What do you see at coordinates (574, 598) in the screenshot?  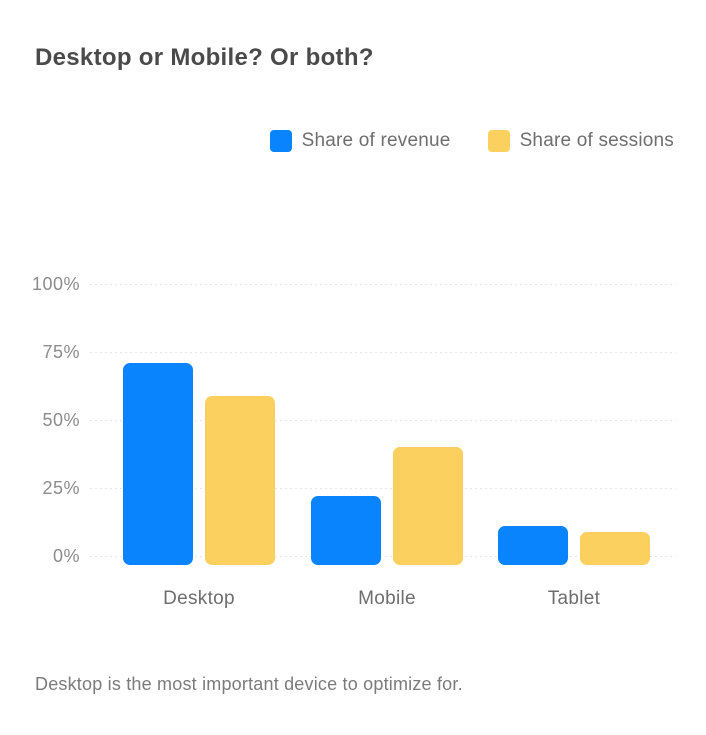 I see `x-axis-label-tablet: Tablet` at bounding box center [574, 598].